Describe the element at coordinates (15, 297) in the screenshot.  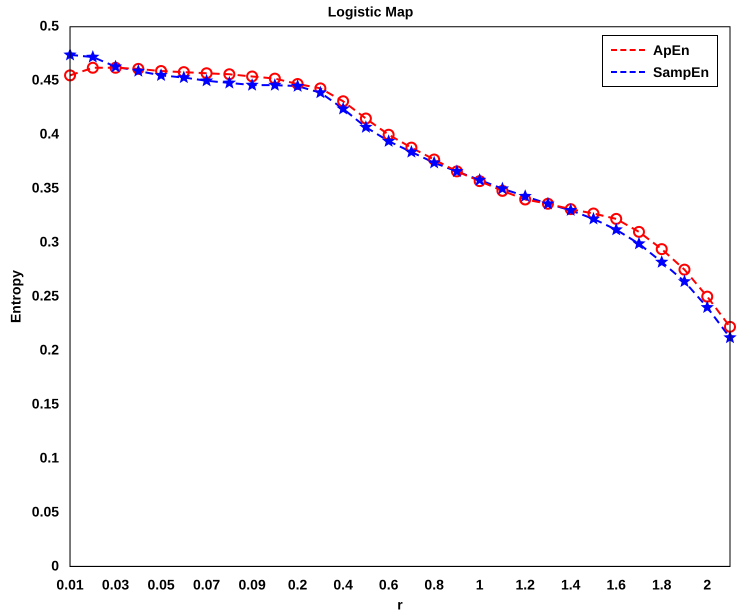
I see `y-axis-title: Entropy` at that location.